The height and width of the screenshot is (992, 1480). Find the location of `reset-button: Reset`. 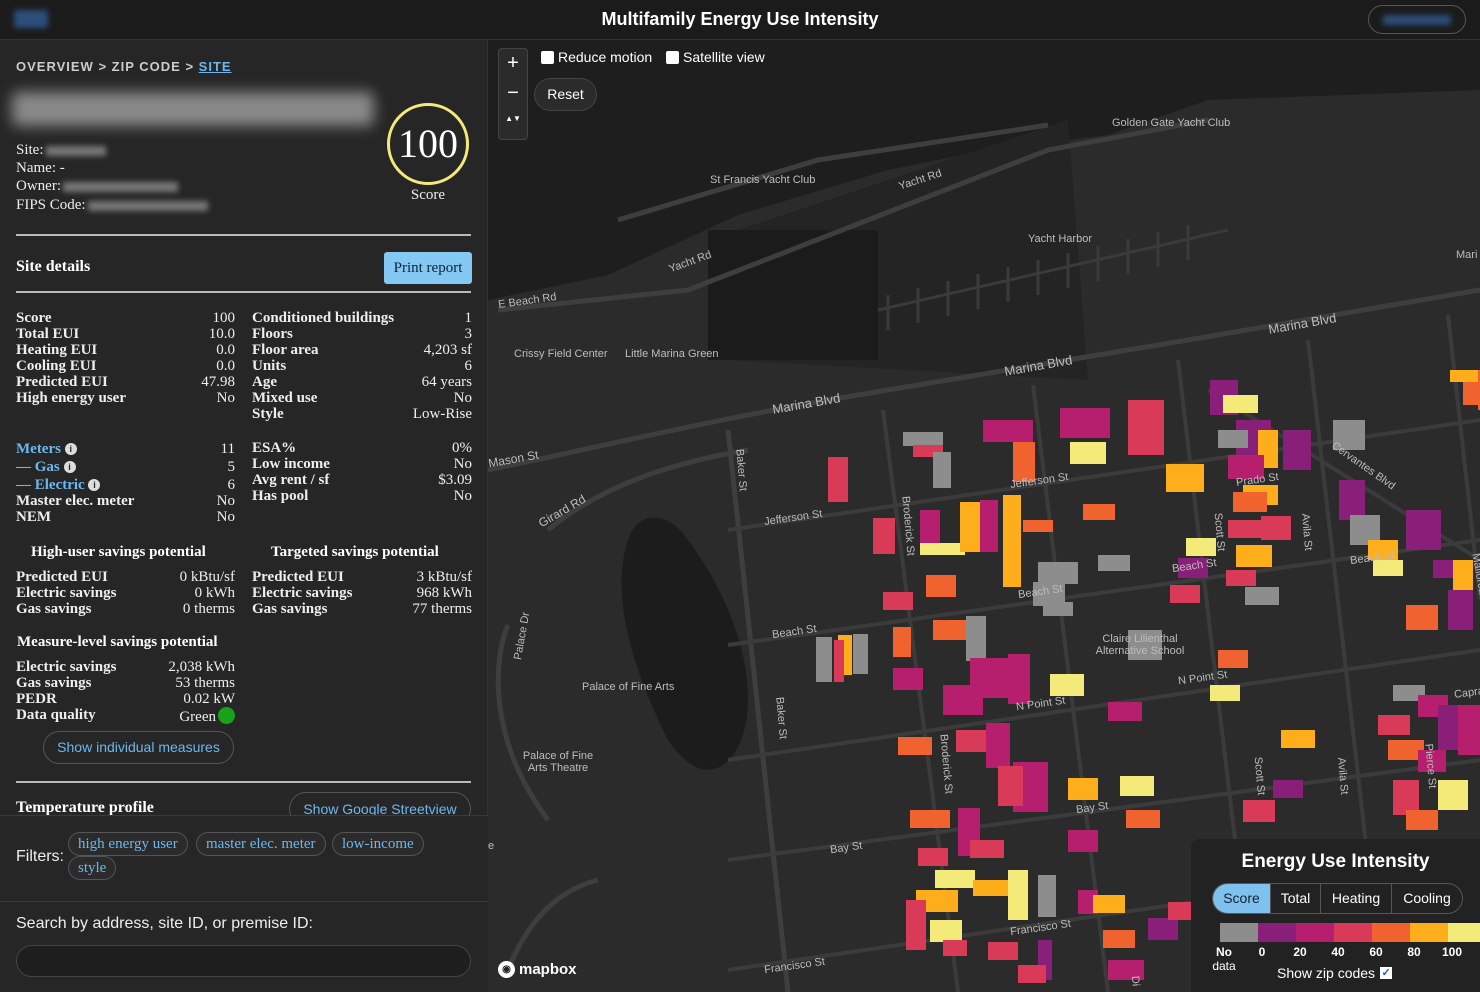

reset-button: Reset is located at coordinates (565, 94).